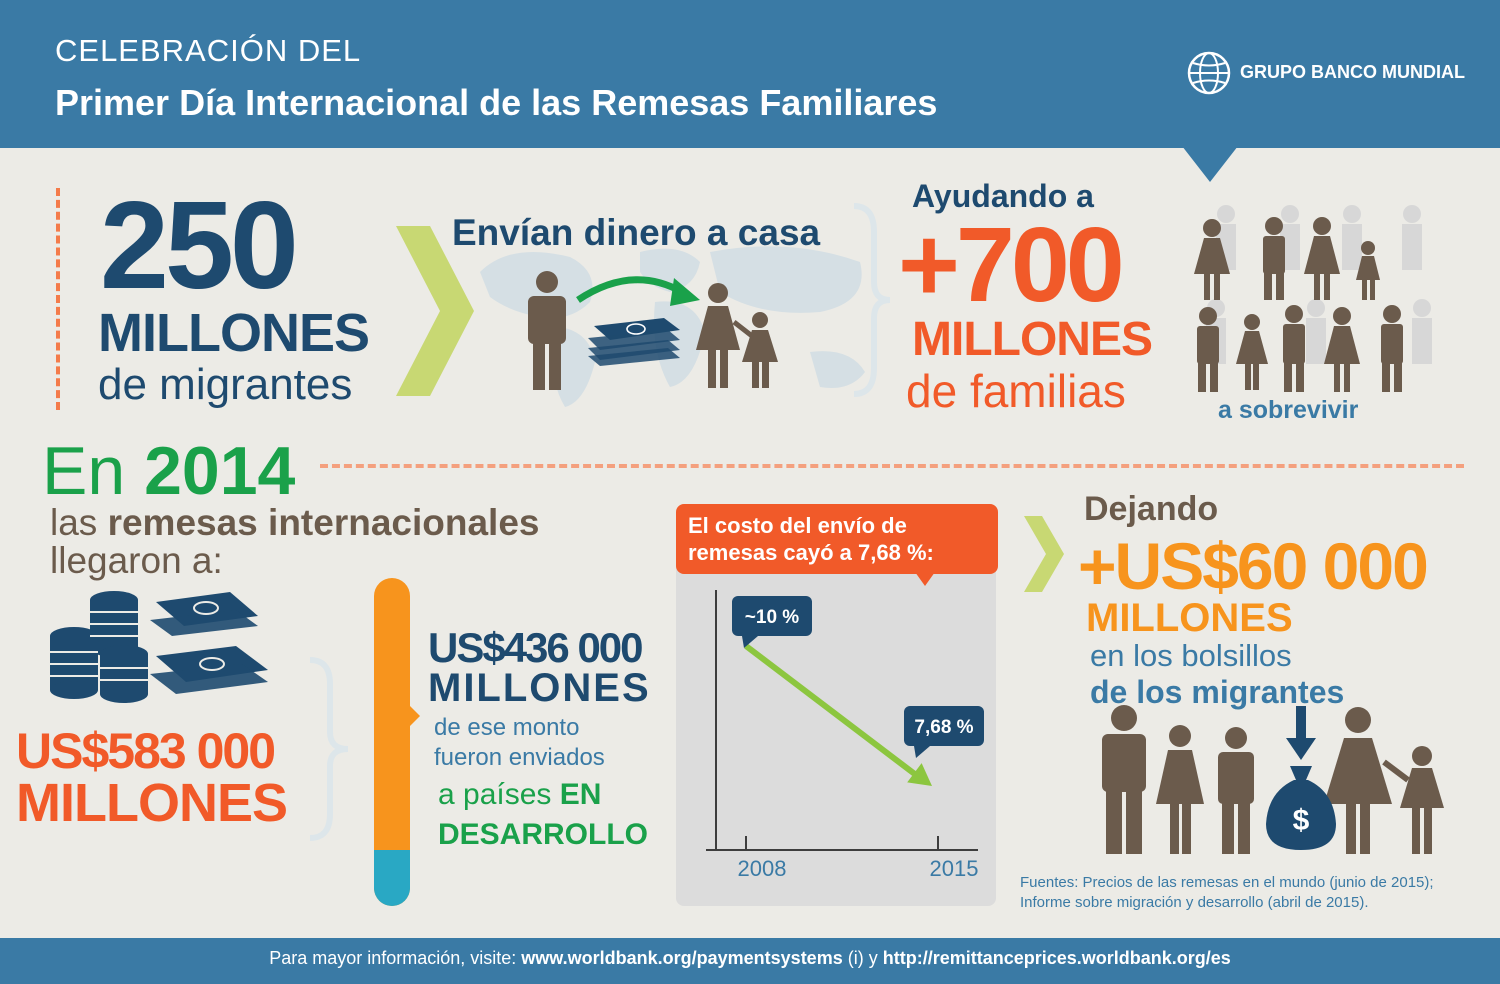 Image resolution: width=1500 pixels, height=984 pixels. What do you see at coordinates (1189, 618) in the screenshot?
I see `savings-unit: MILLONES` at bounding box center [1189, 618].